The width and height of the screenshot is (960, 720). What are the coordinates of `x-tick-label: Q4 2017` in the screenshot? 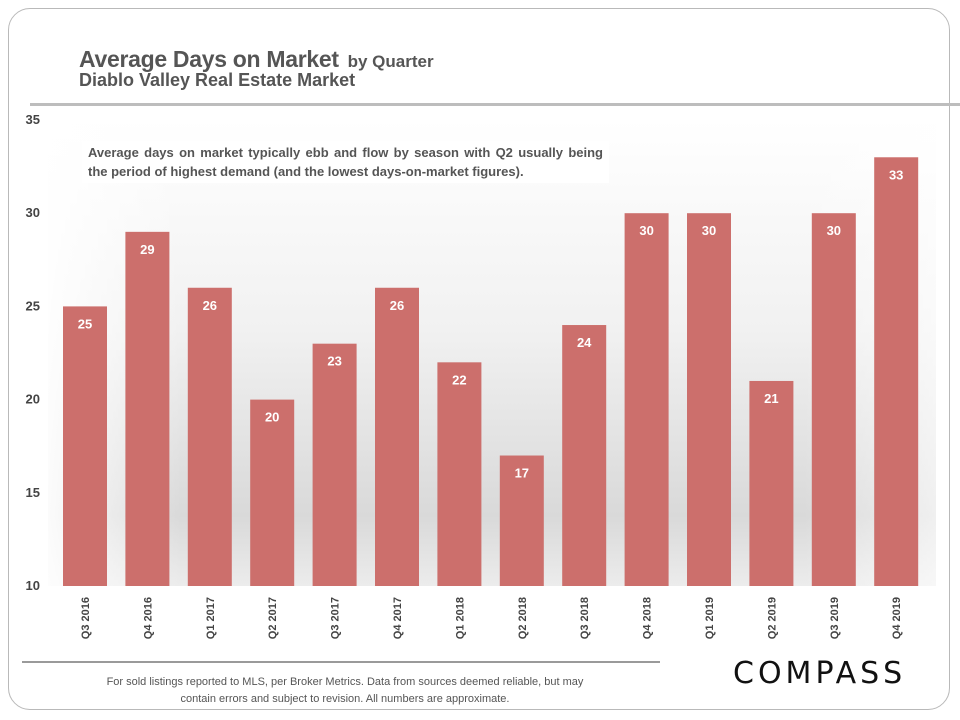 It's located at (398, 618).